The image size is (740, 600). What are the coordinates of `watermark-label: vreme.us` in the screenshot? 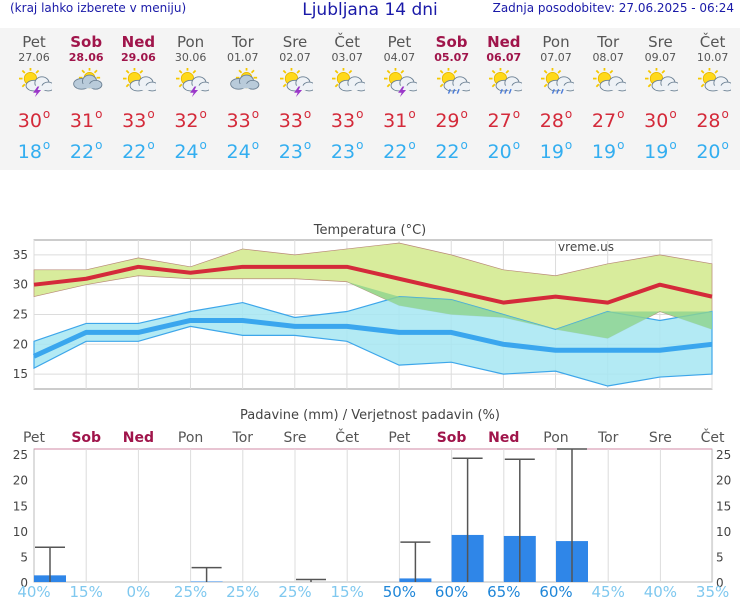 It's located at (586, 247).